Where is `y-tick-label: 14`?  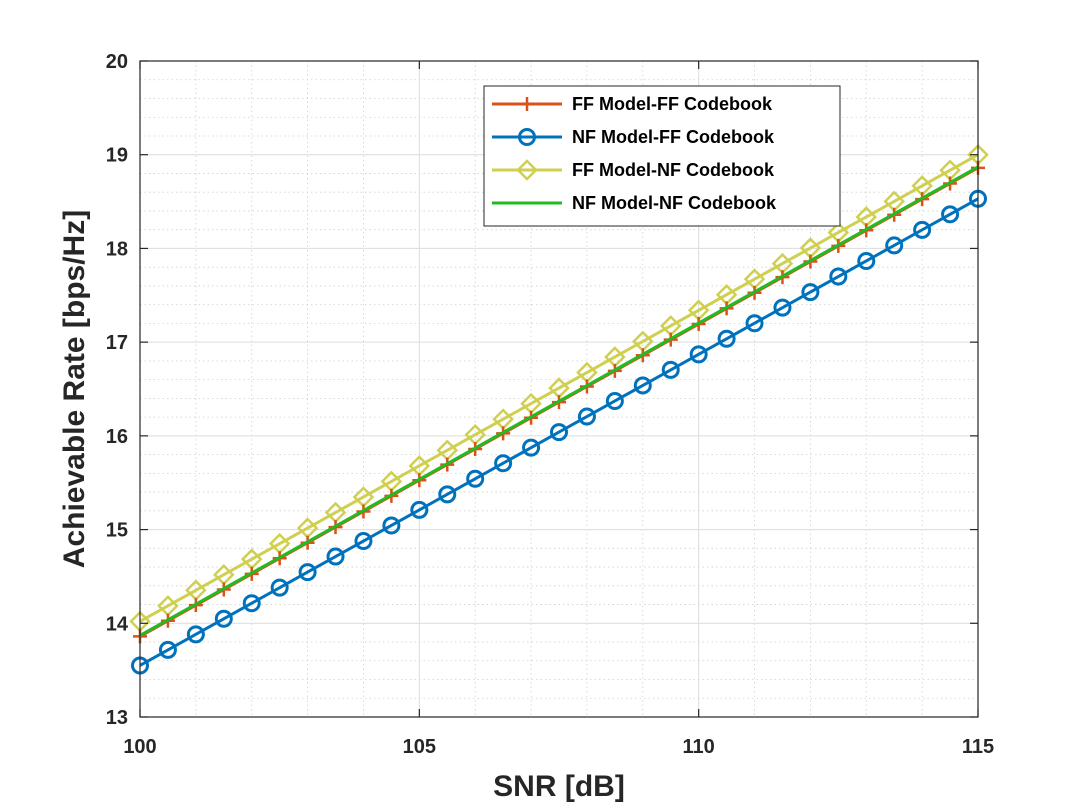 y-tick-label: 14 is located at coordinates (117, 624).